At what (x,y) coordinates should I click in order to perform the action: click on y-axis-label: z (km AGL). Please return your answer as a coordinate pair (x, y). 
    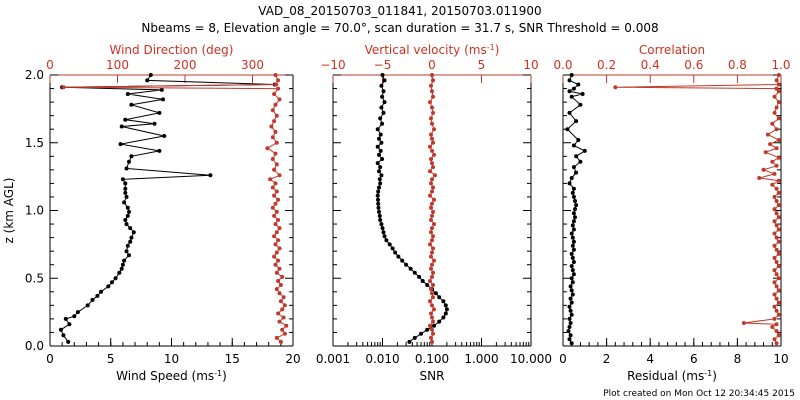
    Looking at the image, I should click on (9, 211).